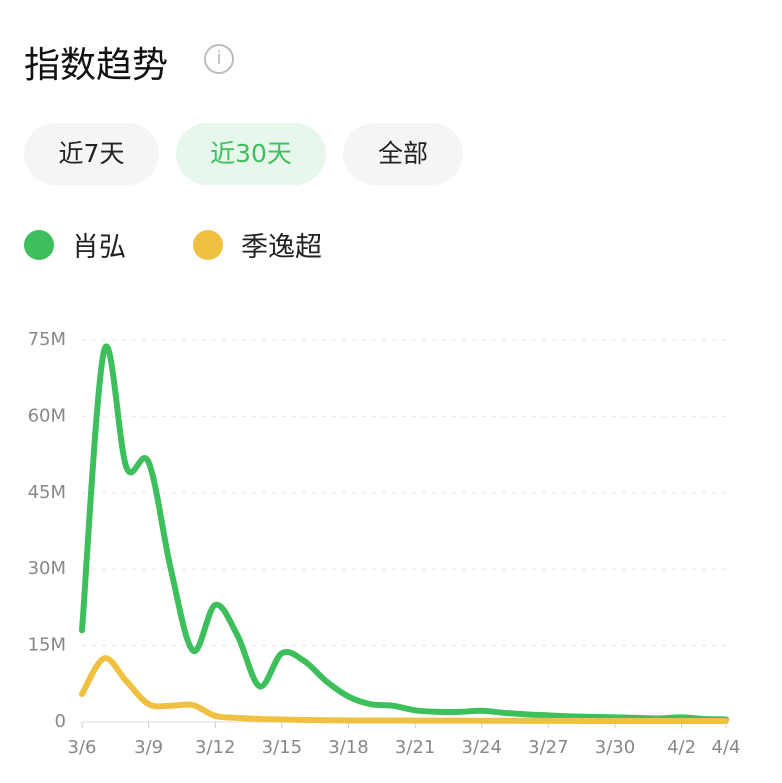  Describe the element at coordinates (219, 59) in the screenshot. I see `info-icon: i` at that location.